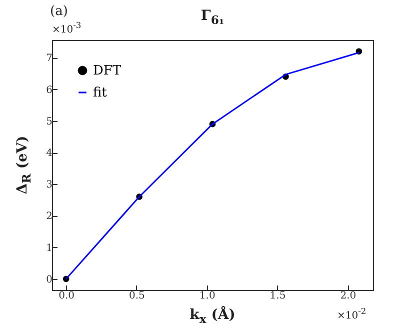 Image resolution: width=415 pixels, height=332 pixels. I want to click on y-tick-label: 0, so click(49, 280).